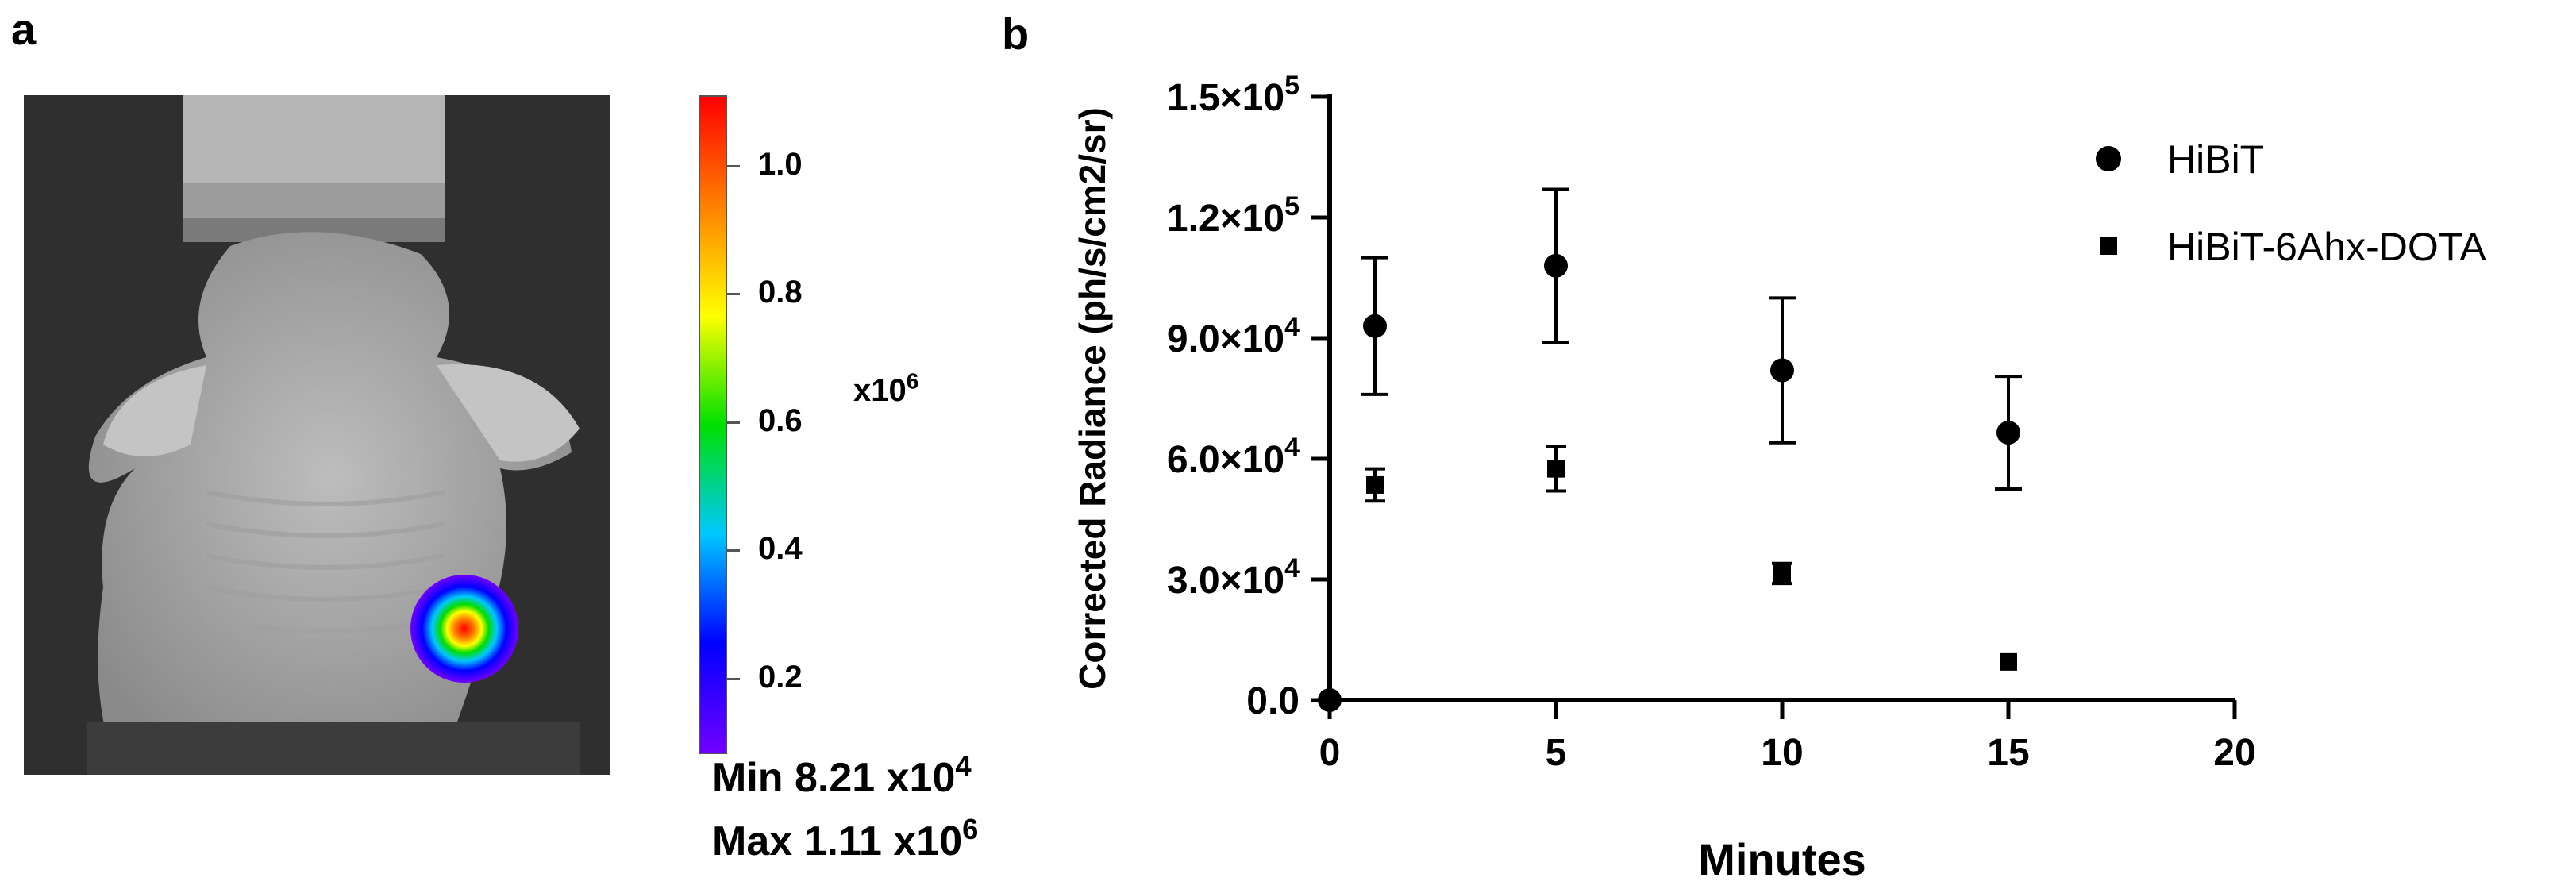  What do you see at coordinates (2215, 159) in the screenshot?
I see `legend-label: HiBiT` at bounding box center [2215, 159].